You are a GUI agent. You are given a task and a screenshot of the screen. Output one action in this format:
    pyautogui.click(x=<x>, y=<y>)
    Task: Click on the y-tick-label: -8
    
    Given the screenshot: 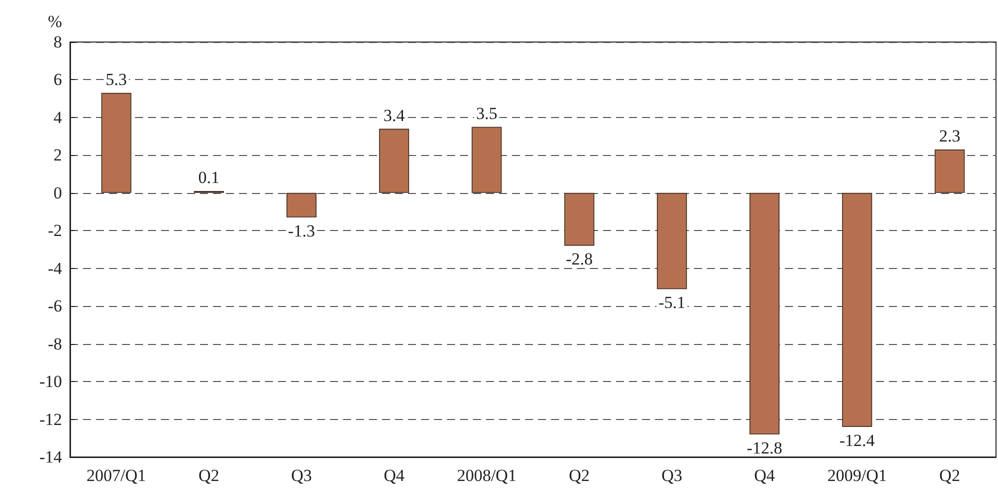 What is the action you would take?
    pyautogui.click(x=55, y=344)
    